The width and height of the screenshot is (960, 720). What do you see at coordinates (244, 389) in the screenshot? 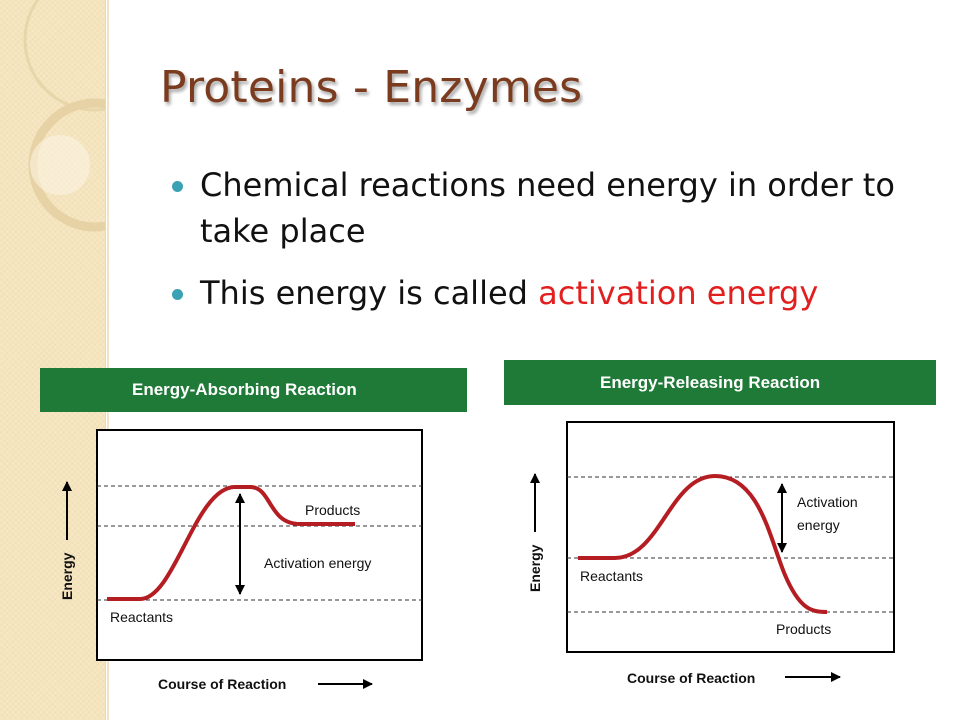
I see `absorbing-header-text: Energy-Absorbing Reaction` at bounding box center [244, 389].